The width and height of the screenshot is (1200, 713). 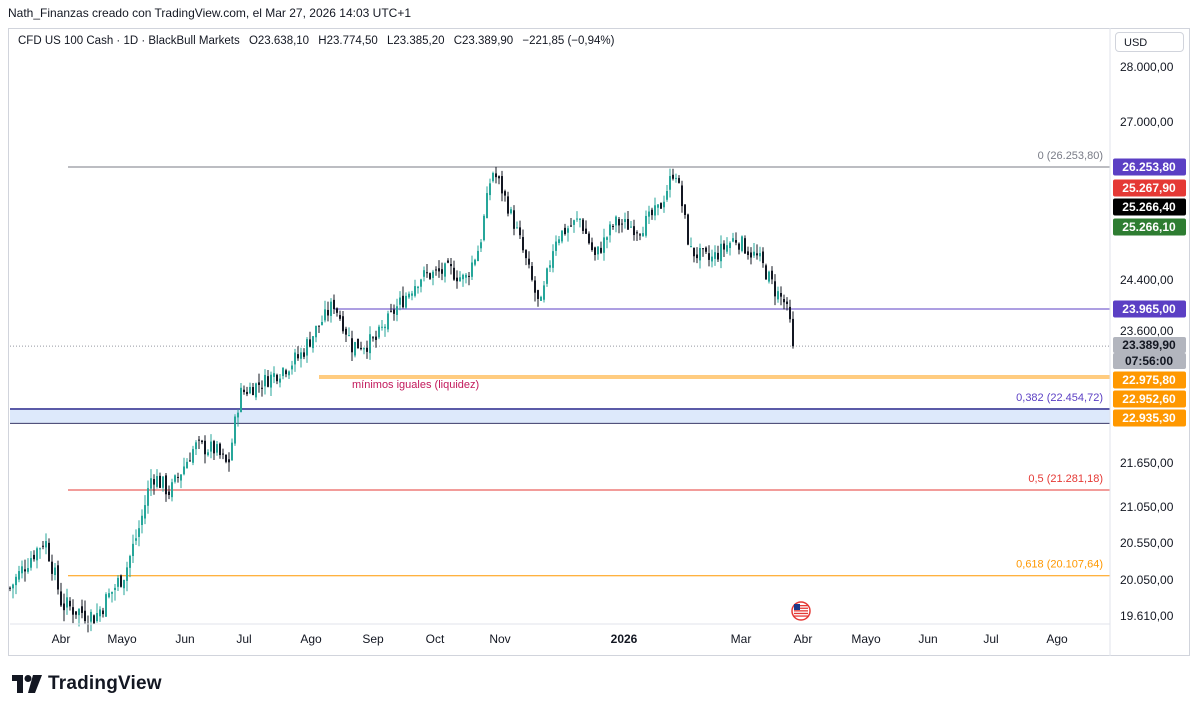 I want to click on x-tick-label: Abr, so click(x=803, y=639).